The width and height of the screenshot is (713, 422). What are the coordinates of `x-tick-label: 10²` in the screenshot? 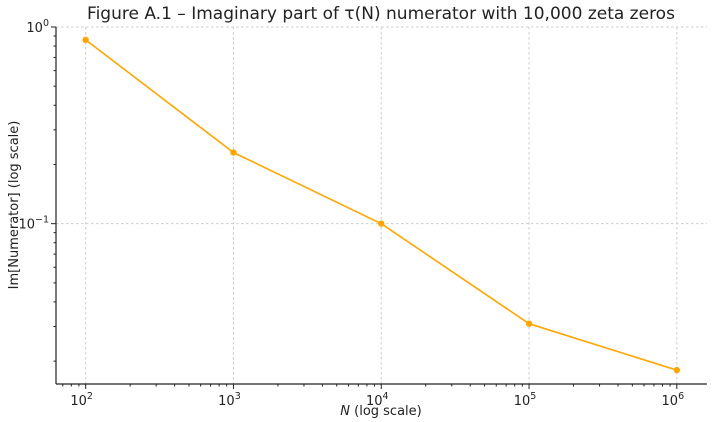 It's located at (81, 400).